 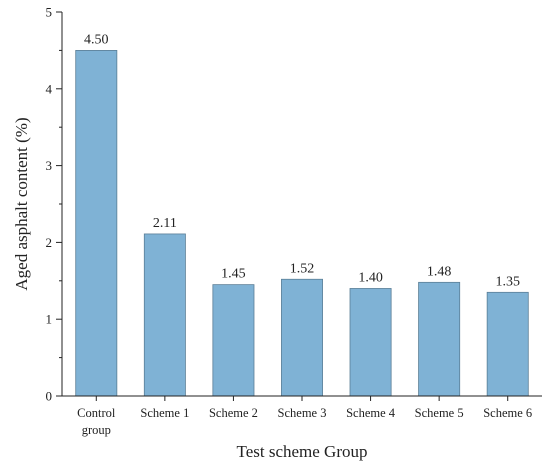 What do you see at coordinates (302, 413) in the screenshot?
I see `x-tick-label: Scheme 3` at bounding box center [302, 413].